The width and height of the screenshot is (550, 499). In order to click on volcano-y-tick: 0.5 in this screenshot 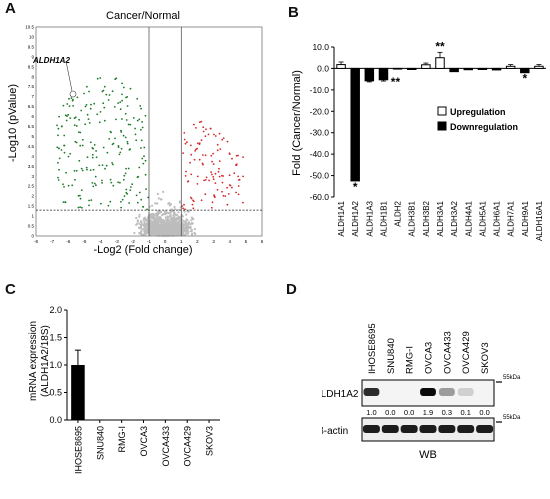, I will do `click(31, 226)`.